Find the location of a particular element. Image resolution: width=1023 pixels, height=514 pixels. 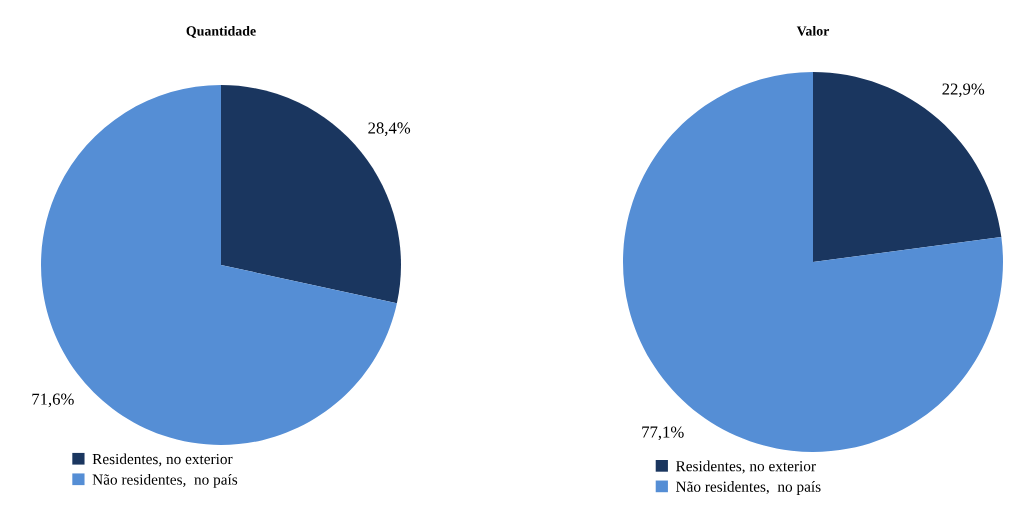

data-label: 22,9% is located at coordinates (963, 90).